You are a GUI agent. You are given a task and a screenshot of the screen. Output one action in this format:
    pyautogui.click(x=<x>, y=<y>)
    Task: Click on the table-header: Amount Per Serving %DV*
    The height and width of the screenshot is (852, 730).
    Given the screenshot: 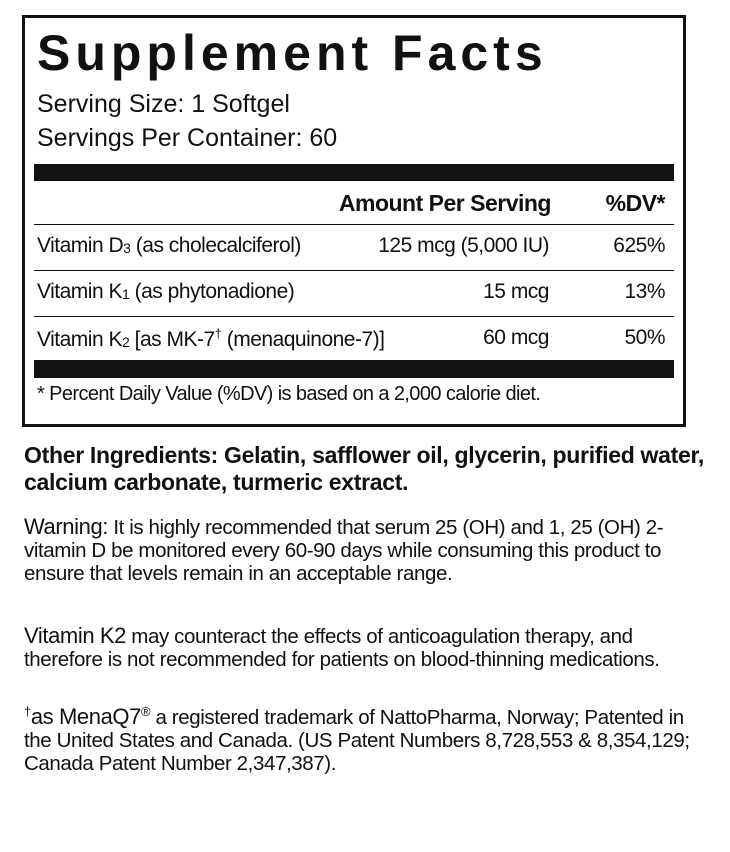 What is the action you would take?
    pyautogui.click(x=354, y=202)
    